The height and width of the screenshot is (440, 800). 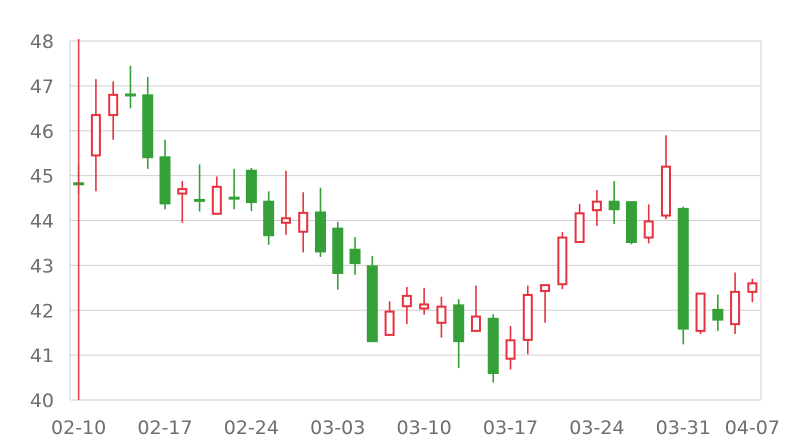 I want to click on y-tick-label: 47, so click(x=42, y=87).